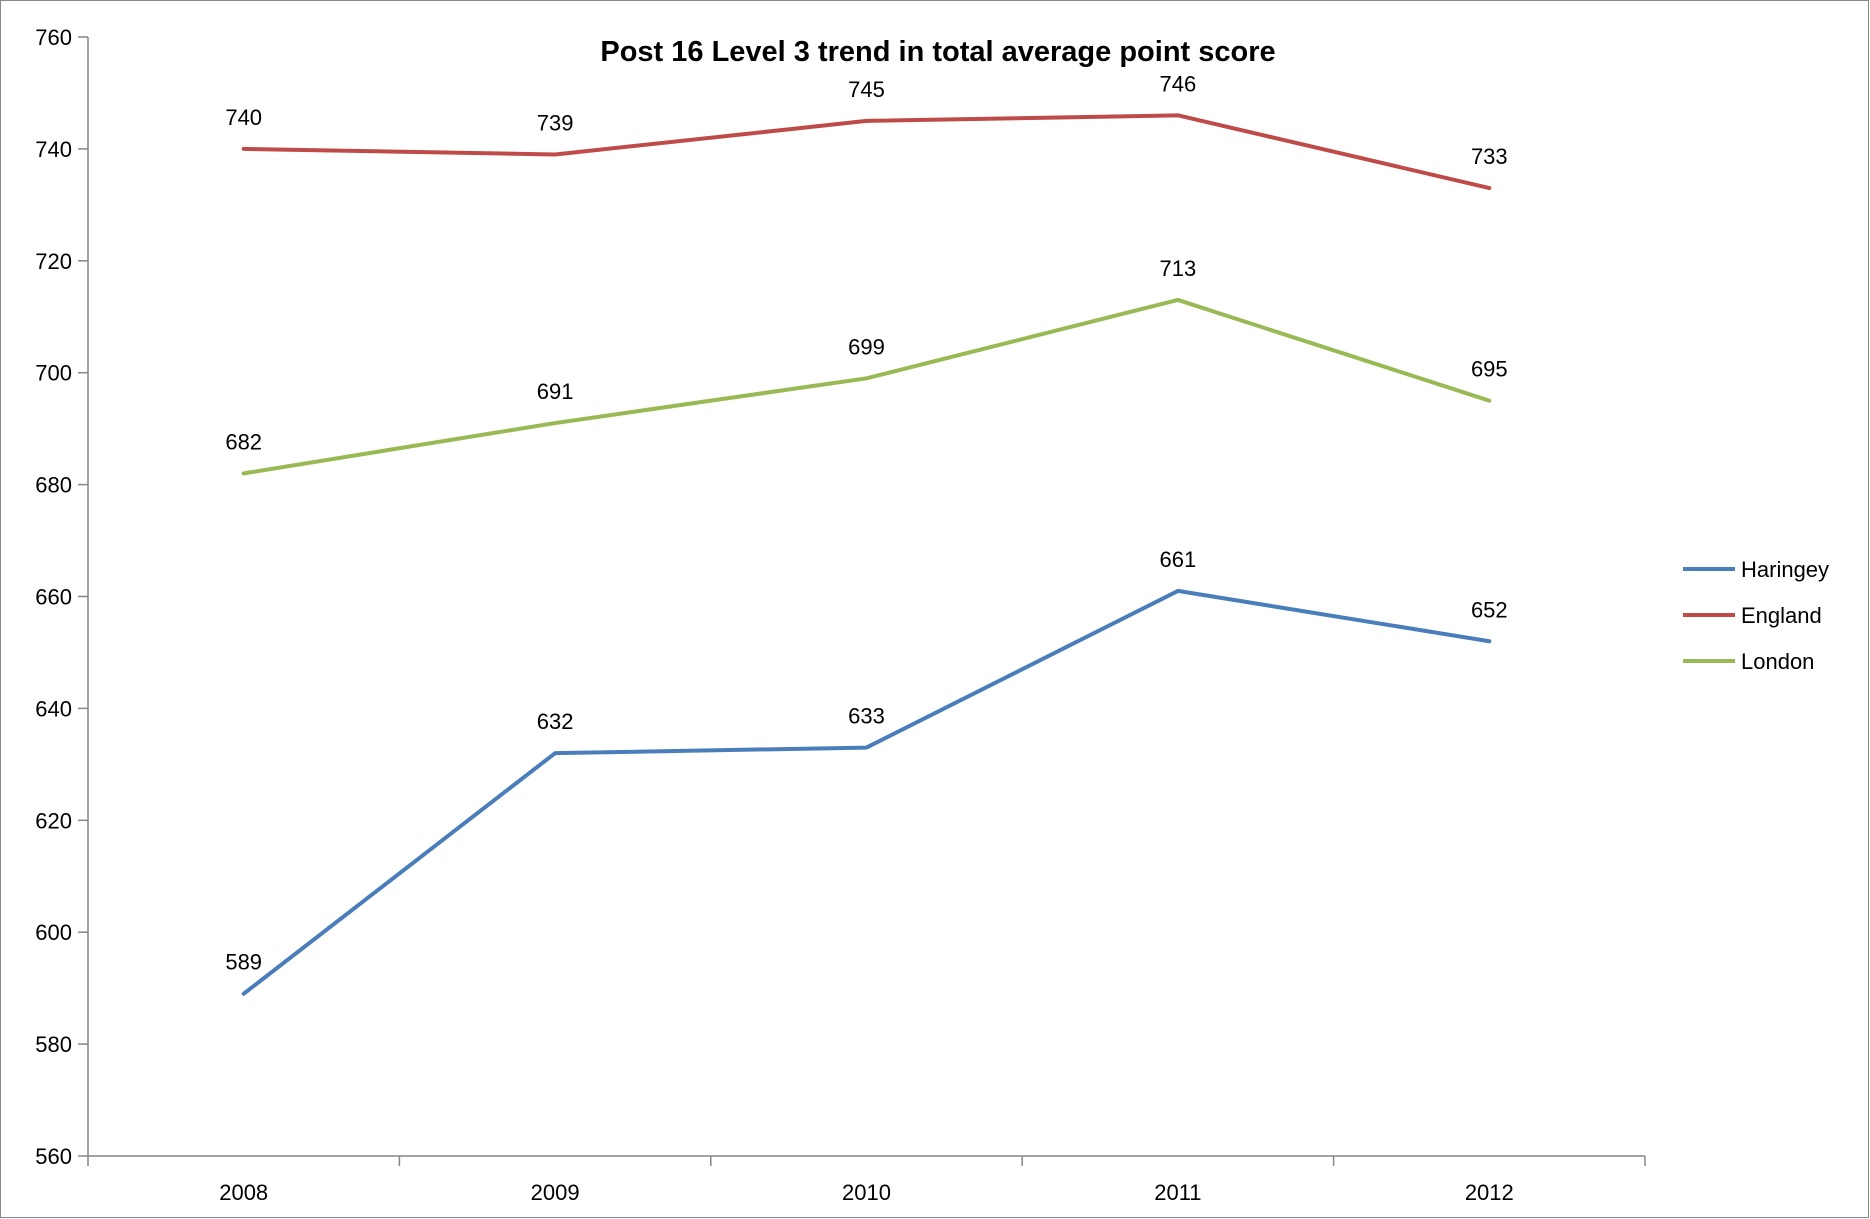 The height and width of the screenshot is (1219, 1870). What do you see at coordinates (53, 932) in the screenshot?
I see `y-tick-label: 600` at bounding box center [53, 932].